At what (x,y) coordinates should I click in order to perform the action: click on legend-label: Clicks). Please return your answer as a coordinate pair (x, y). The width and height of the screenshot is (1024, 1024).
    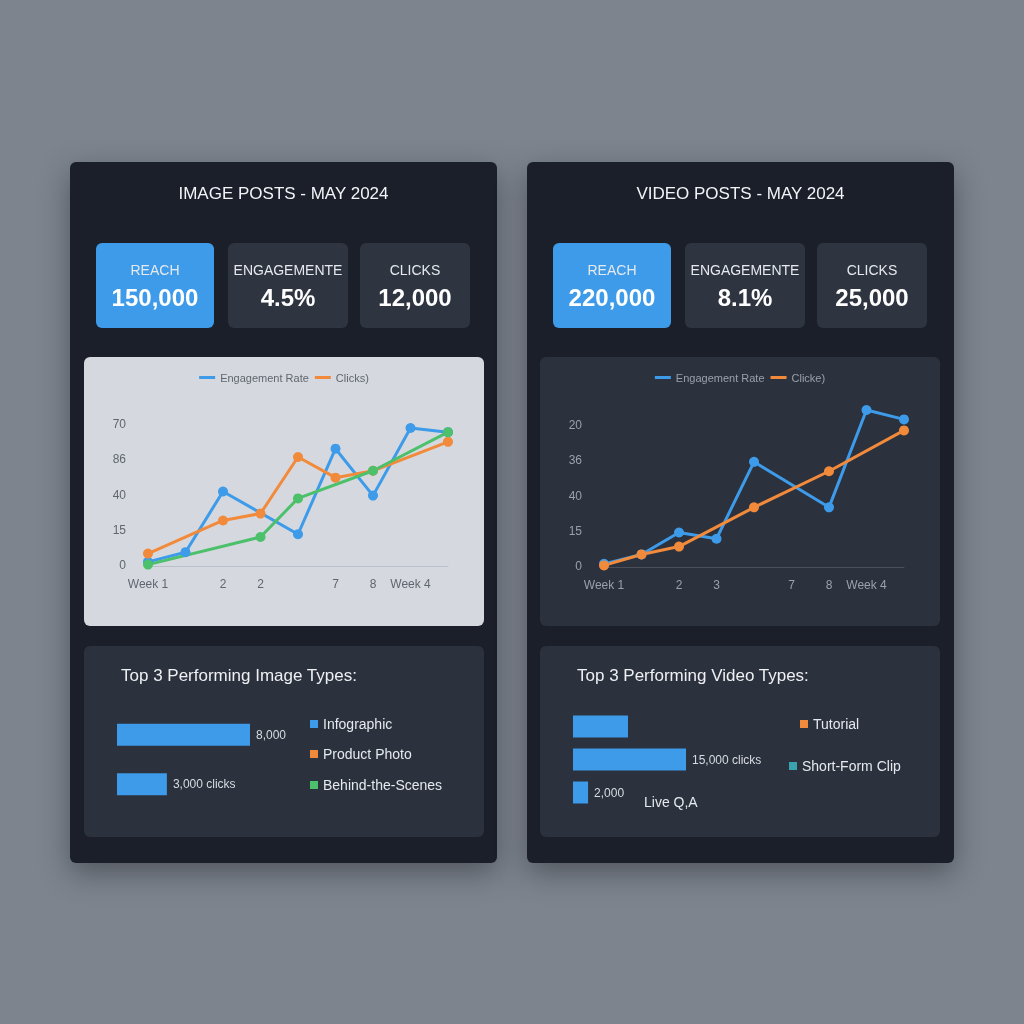
    Looking at the image, I should click on (352, 377).